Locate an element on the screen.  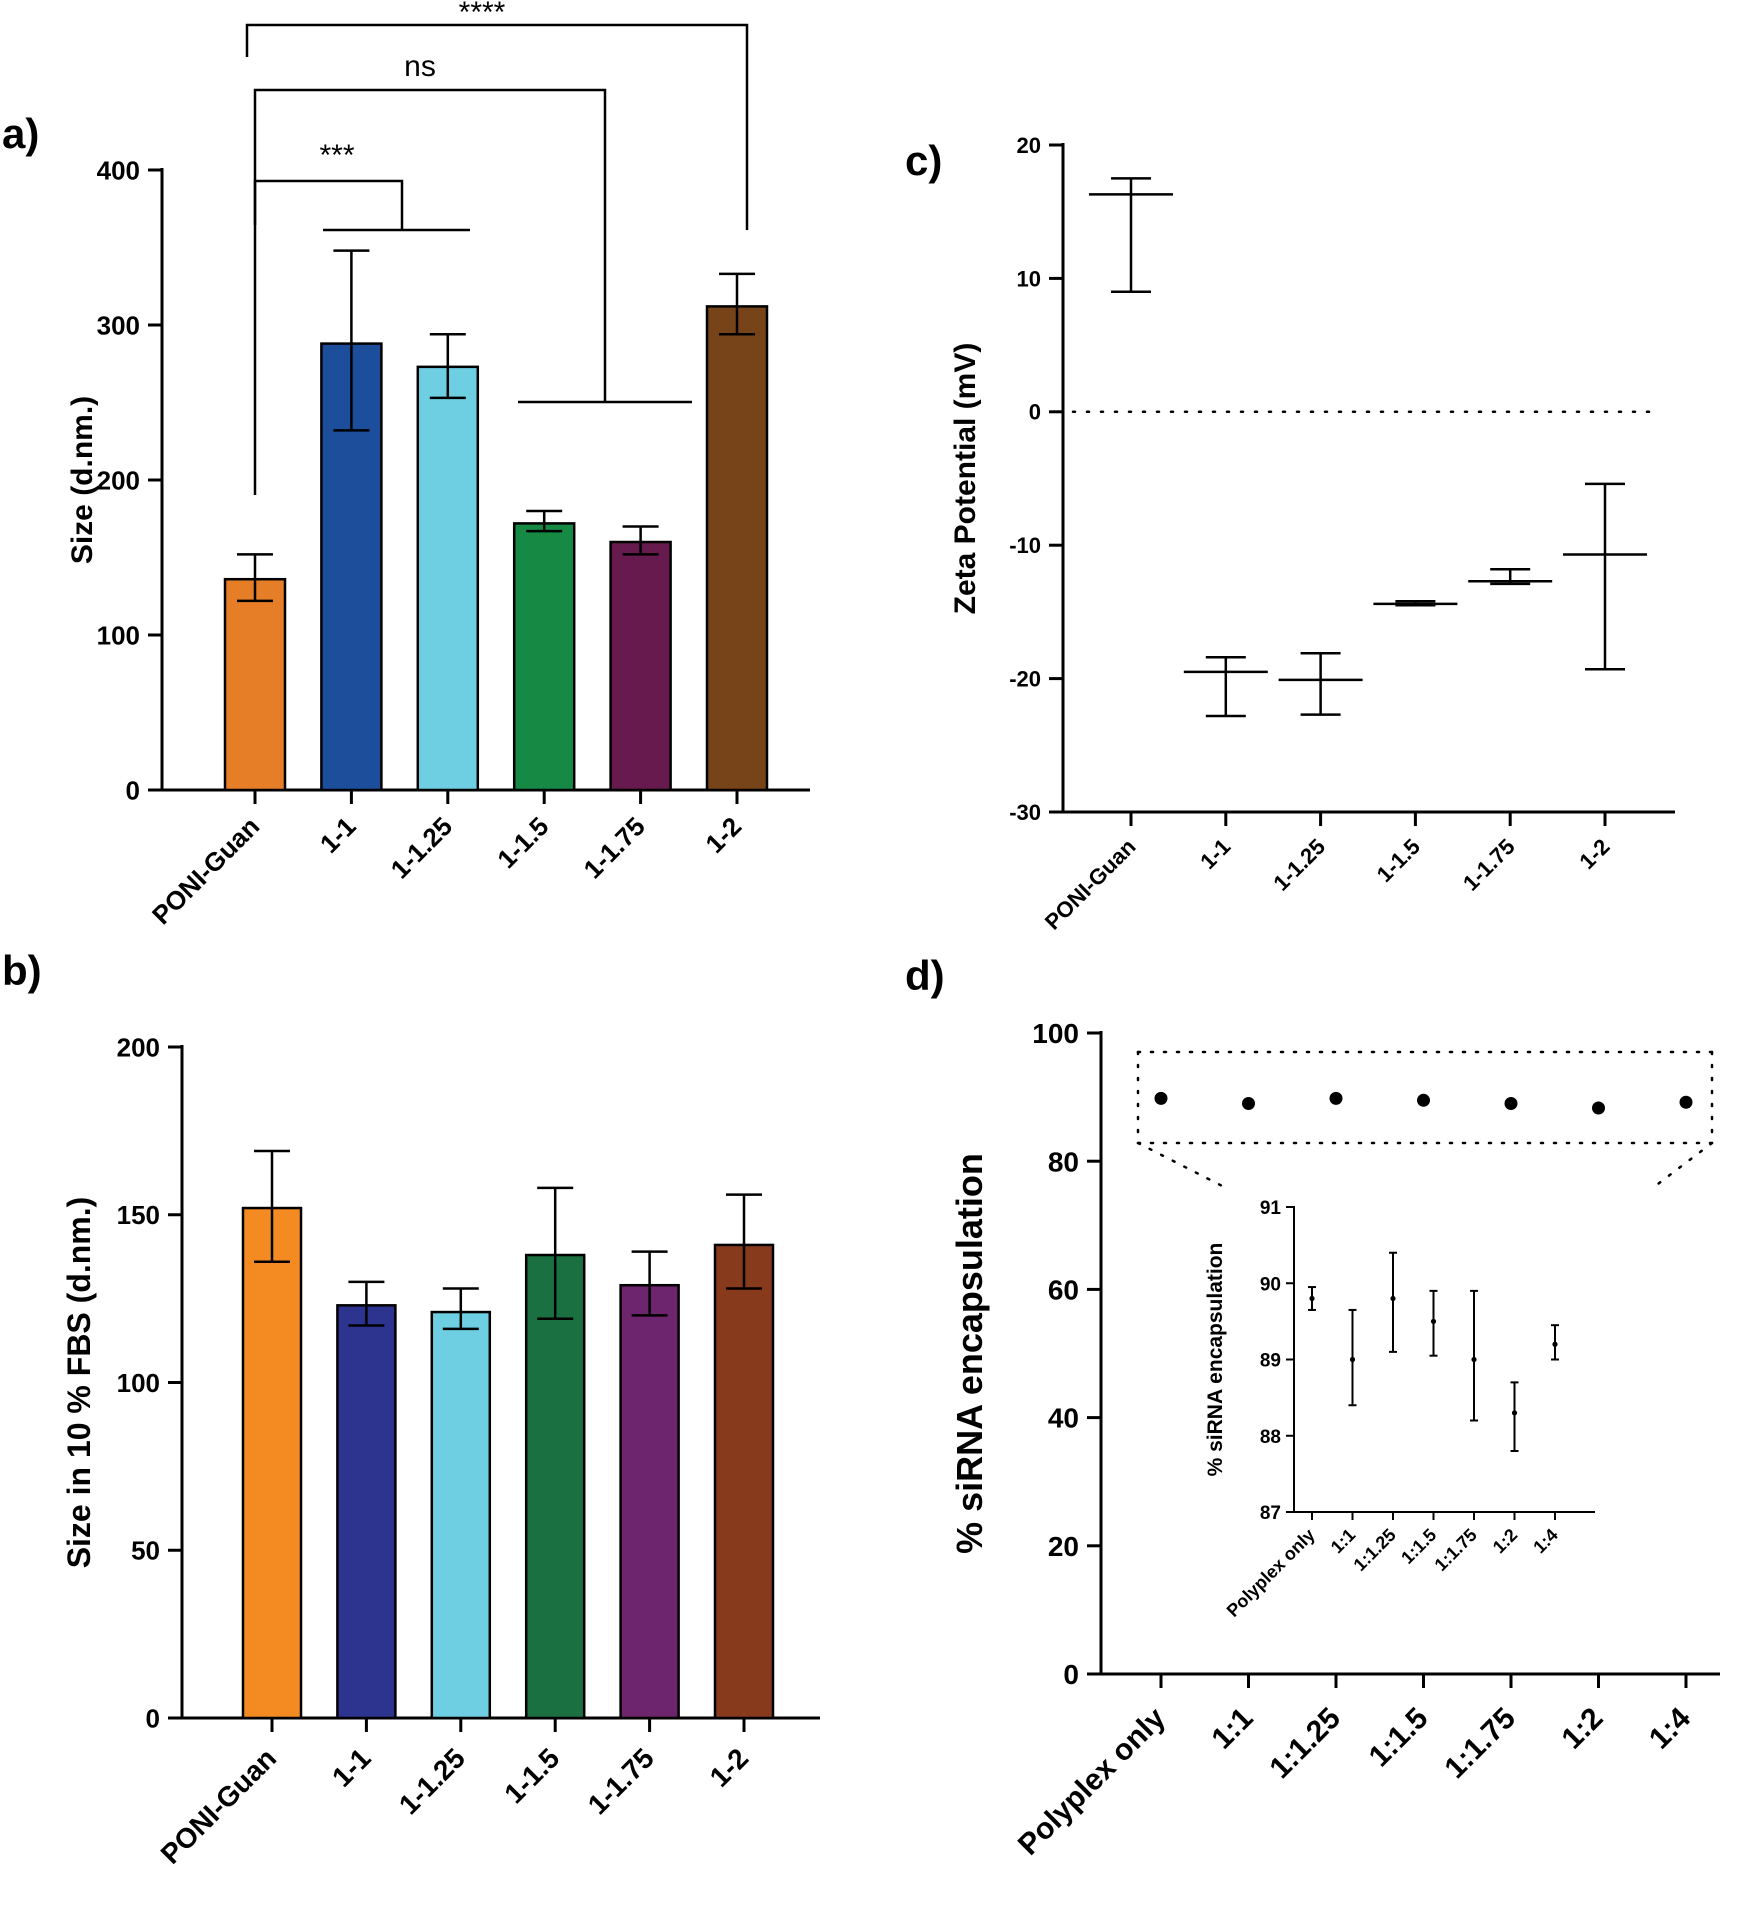
inset-x-tick-label: 1:1 is located at coordinates (1343, 1541).